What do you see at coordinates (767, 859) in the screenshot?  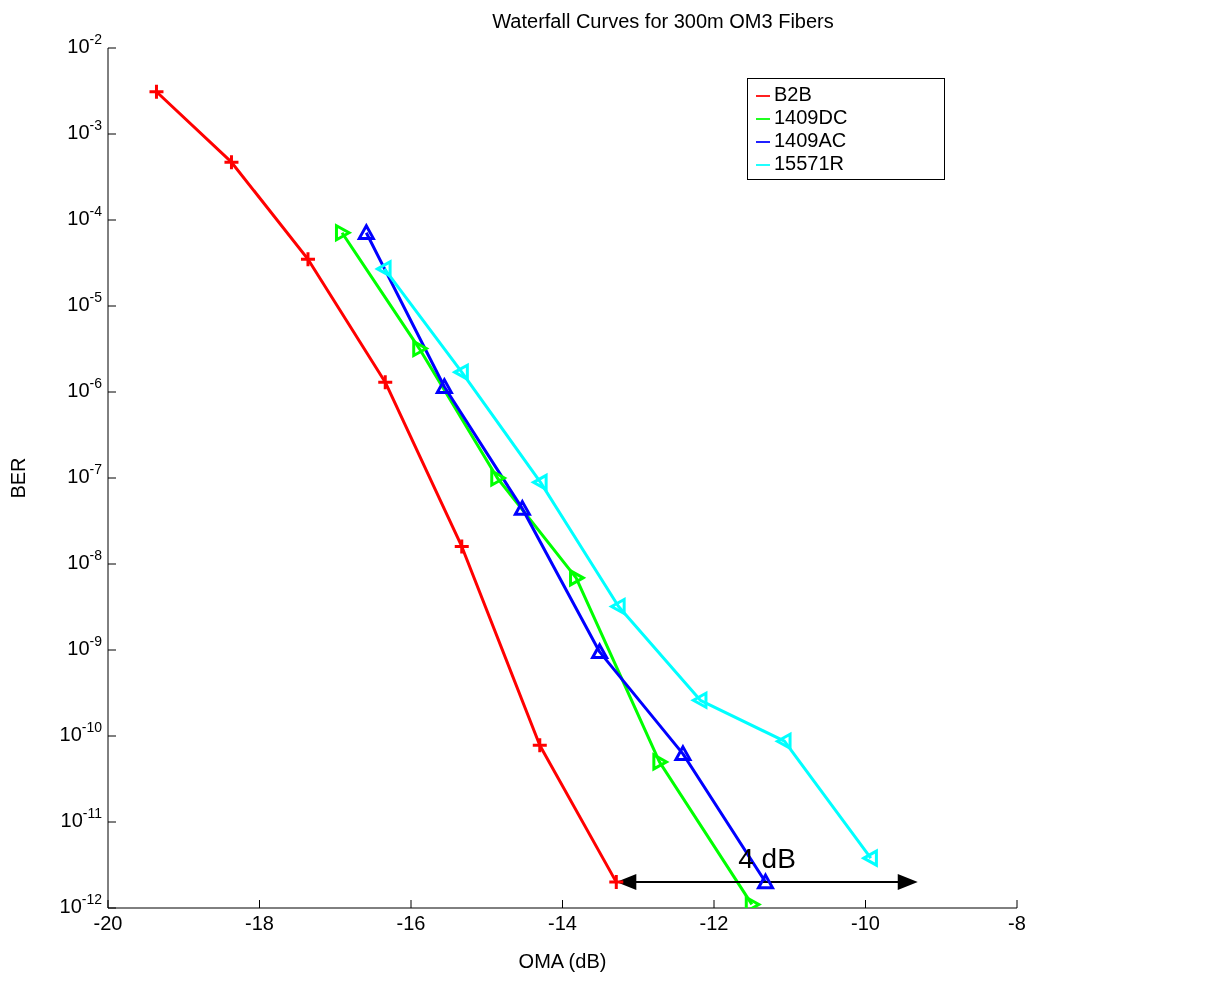 I see `annotation: 4 dB` at bounding box center [767, 859].